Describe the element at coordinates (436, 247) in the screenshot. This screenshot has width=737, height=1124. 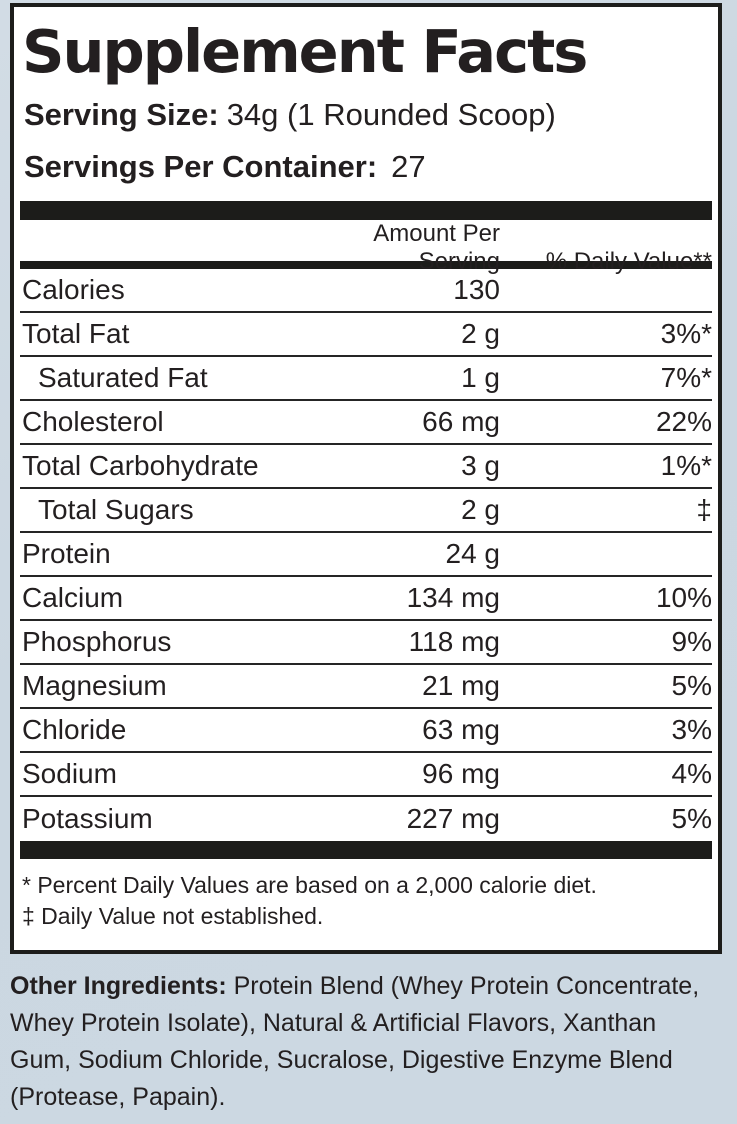
I see `amount-per-serving-header: Amount Per Serving` at that location.